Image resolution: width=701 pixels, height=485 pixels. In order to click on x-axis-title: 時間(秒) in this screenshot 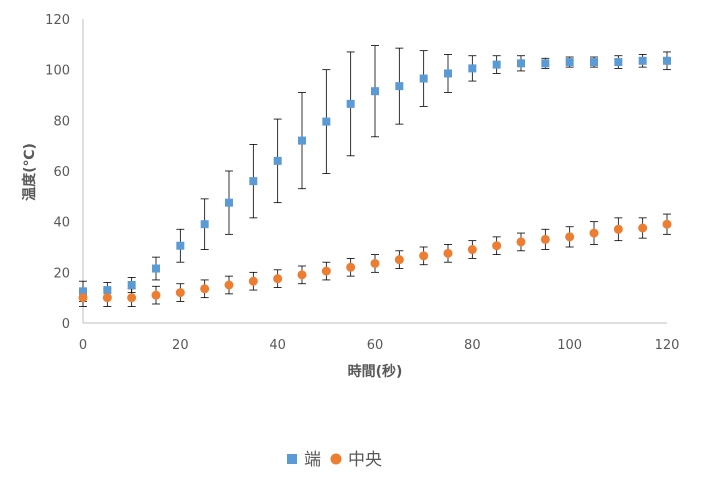, I will do `click(375, 371)`.